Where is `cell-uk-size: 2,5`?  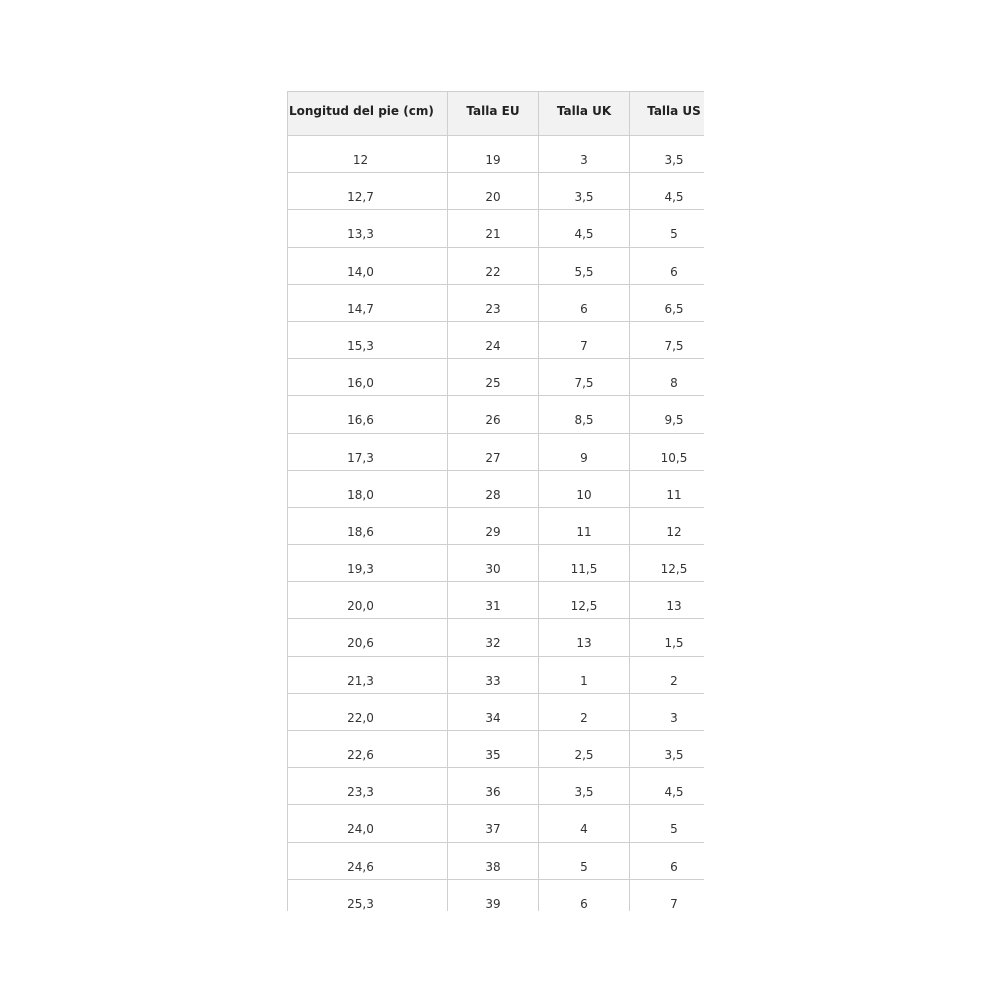 cell-uk-size: 2,5 is located at coordinates (584, 749).